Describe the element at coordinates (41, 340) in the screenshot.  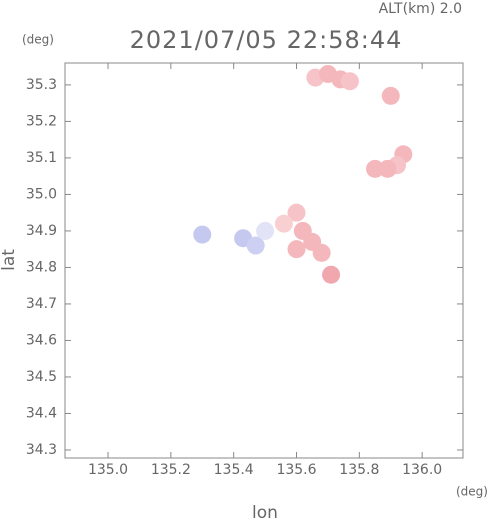
I see `y-tick-label: 34.6` at that location.